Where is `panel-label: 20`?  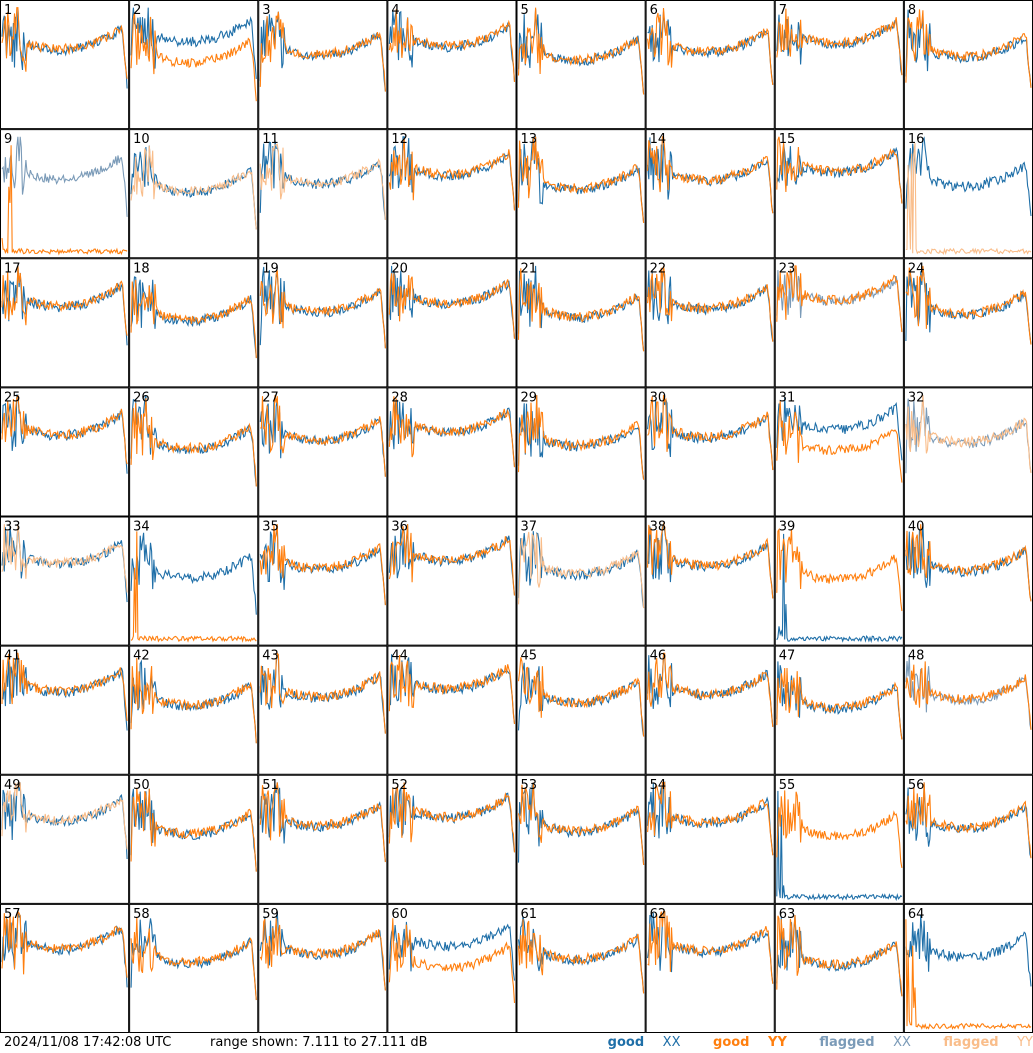
panel-label: 20 is located at coordinates (399, 268).